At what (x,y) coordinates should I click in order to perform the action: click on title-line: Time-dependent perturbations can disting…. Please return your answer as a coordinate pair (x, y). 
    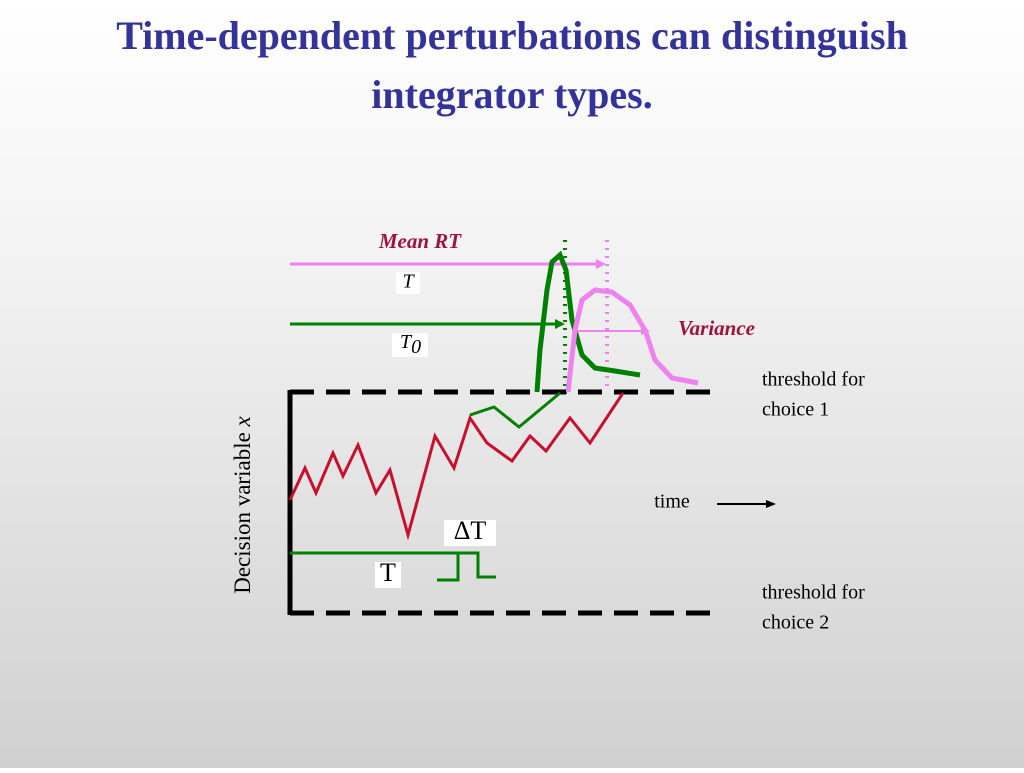
    Looking at the image, I should click on (512, 35).